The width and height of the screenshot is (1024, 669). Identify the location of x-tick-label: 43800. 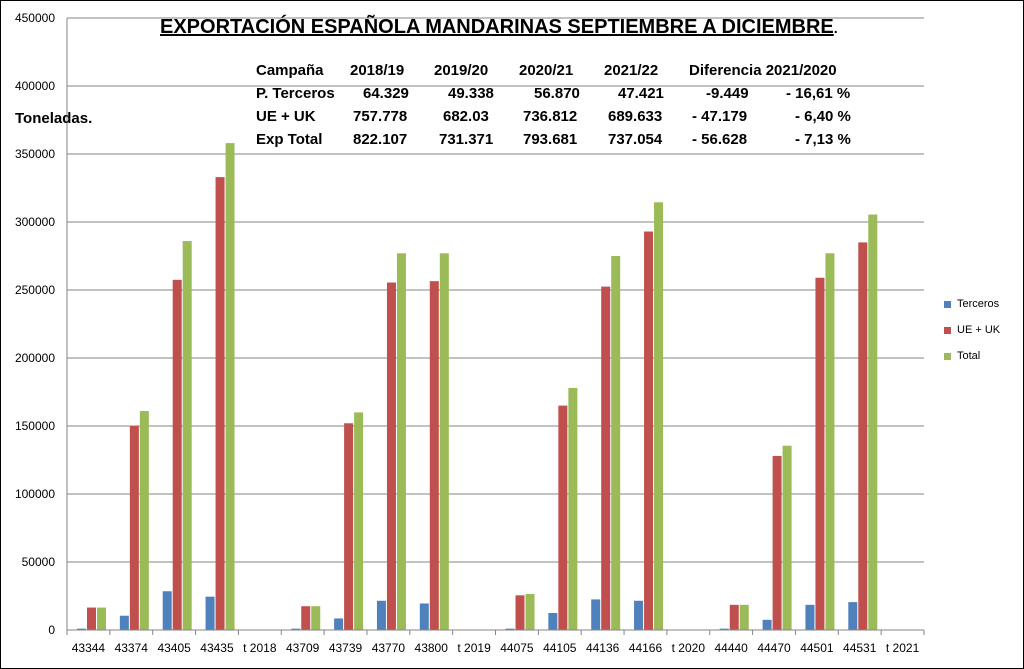
(432, 648).